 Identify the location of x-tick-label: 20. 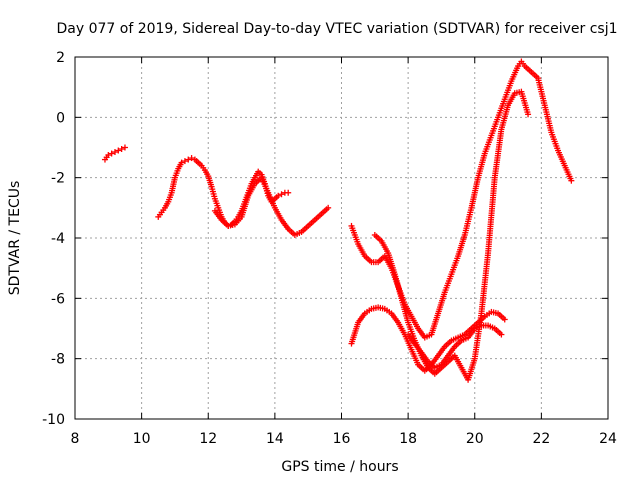
(475, 439).